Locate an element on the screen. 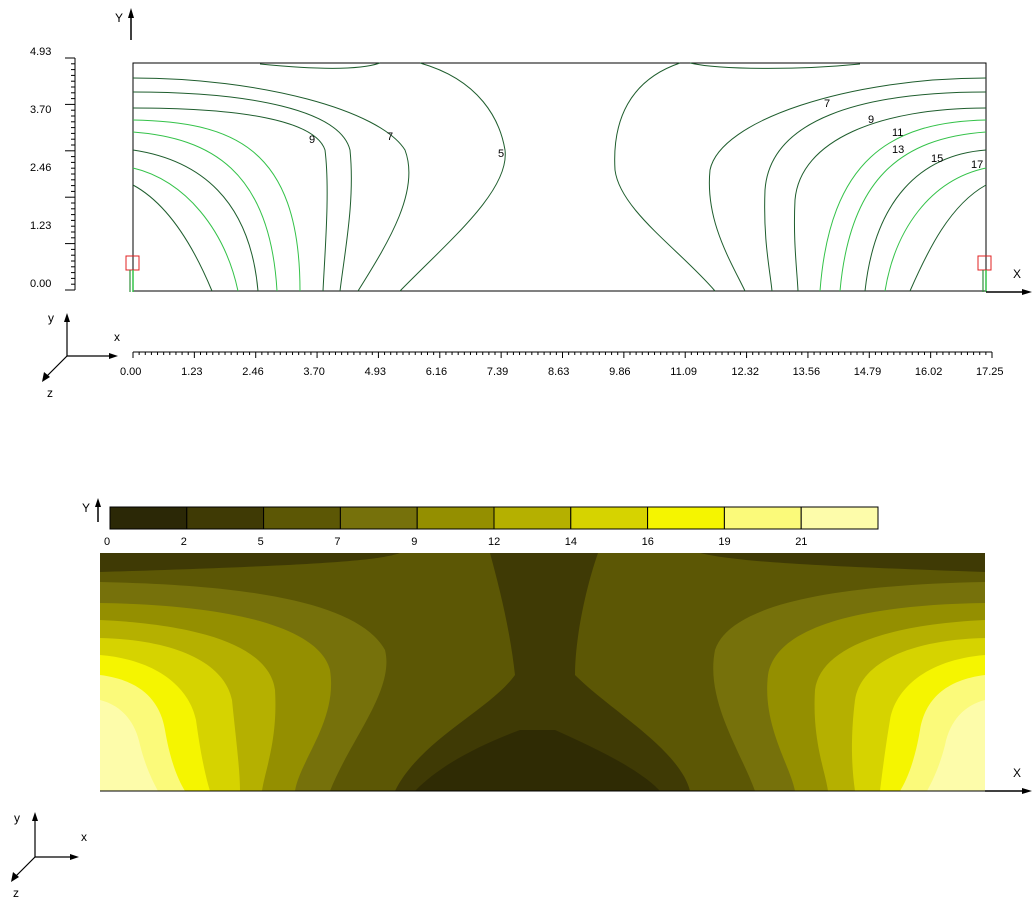 The height and width of the screenshot is (902, 1035). contour-label: 11 is located at coordinates (897, 133).